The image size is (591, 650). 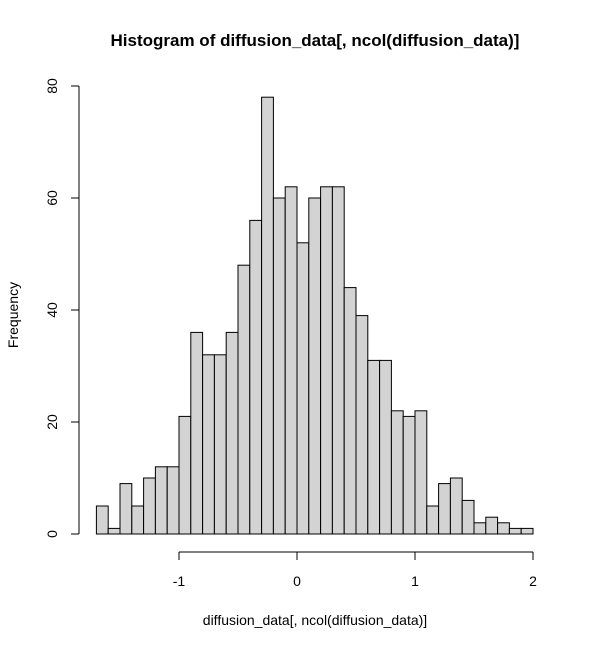 What do you see at coordinates (52, 310) in the screenshot?
I see `y-tick-label: 40` at bounding box center [52, 310].